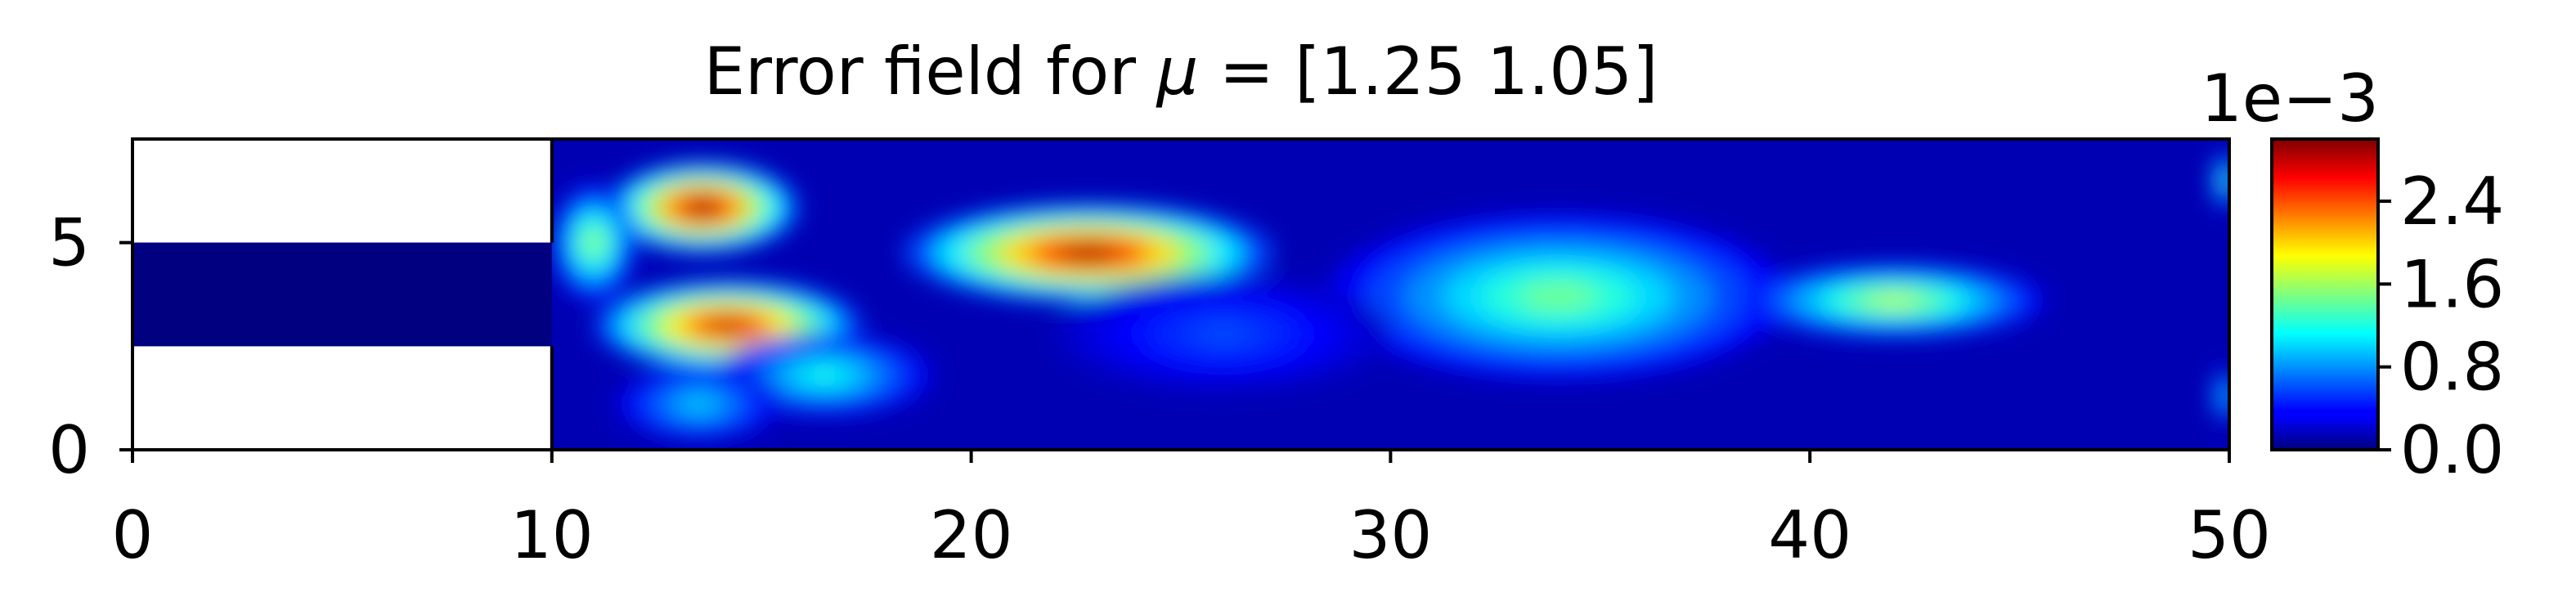 The height and width of the screenshot is (615, 2576). Describe the element at coordinates (69, 243) in the screenshot. I see `y-tick-label: 5` at that location.